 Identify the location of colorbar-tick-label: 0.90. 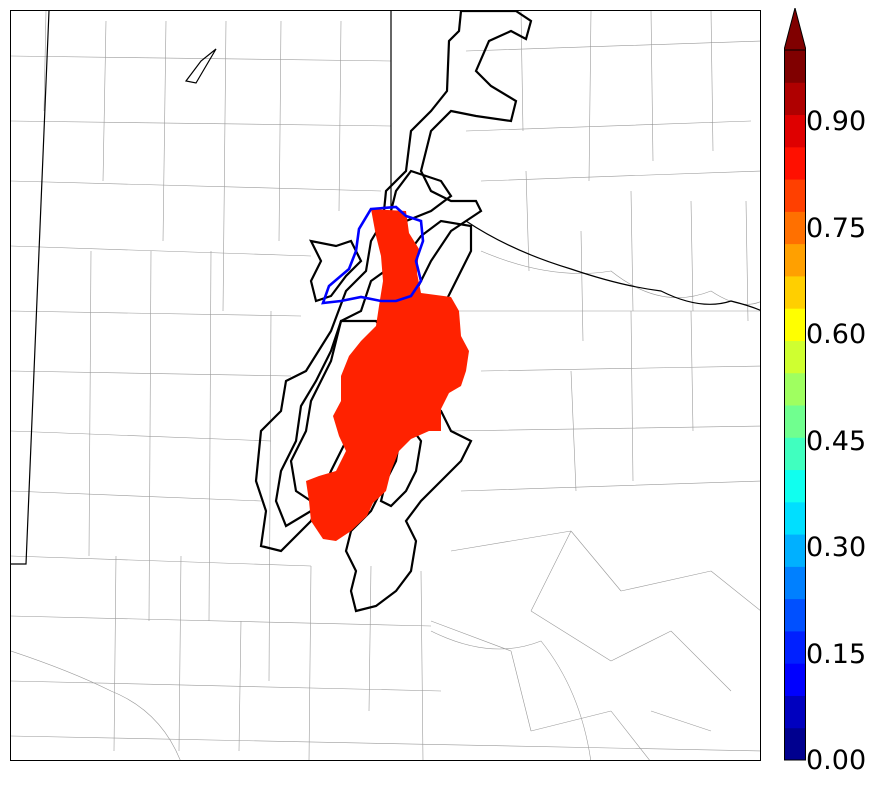
(836, 121).